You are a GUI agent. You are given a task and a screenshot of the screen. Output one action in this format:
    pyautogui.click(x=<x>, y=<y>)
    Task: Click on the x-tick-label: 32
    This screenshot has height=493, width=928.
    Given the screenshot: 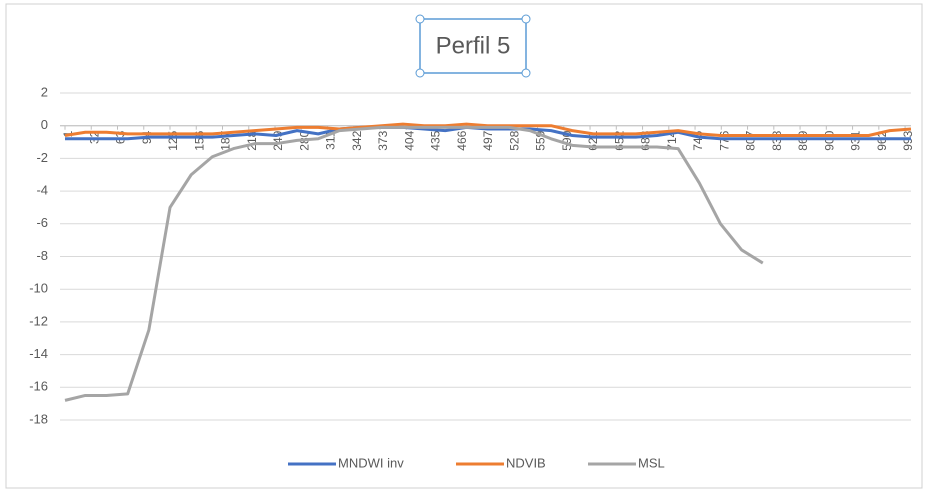 What is the action you would take?
    pyautogui.click(x=94, y=137)
    